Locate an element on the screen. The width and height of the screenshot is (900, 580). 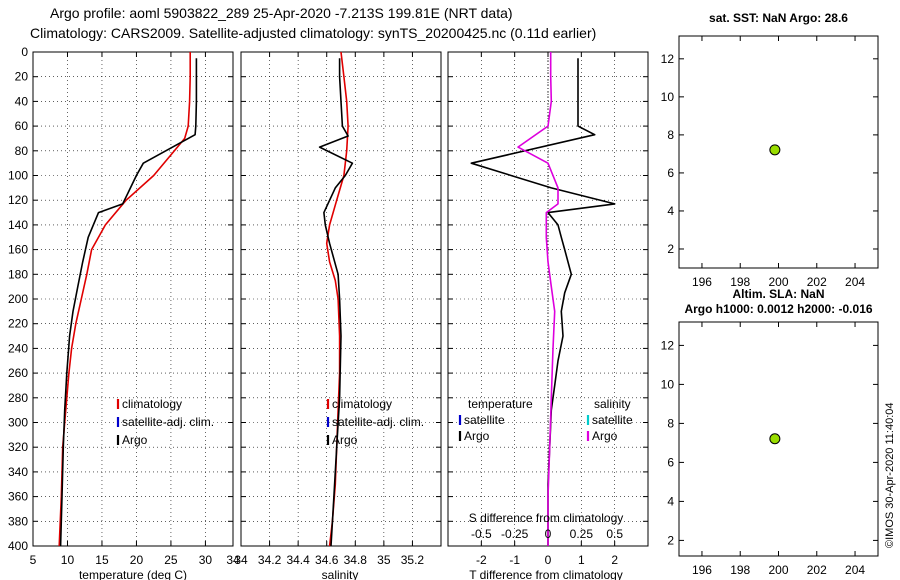
altim-sla-subtitle: Argo h1000: 0.0012 h2000: -0.016 is located at coordinates (778, 309).